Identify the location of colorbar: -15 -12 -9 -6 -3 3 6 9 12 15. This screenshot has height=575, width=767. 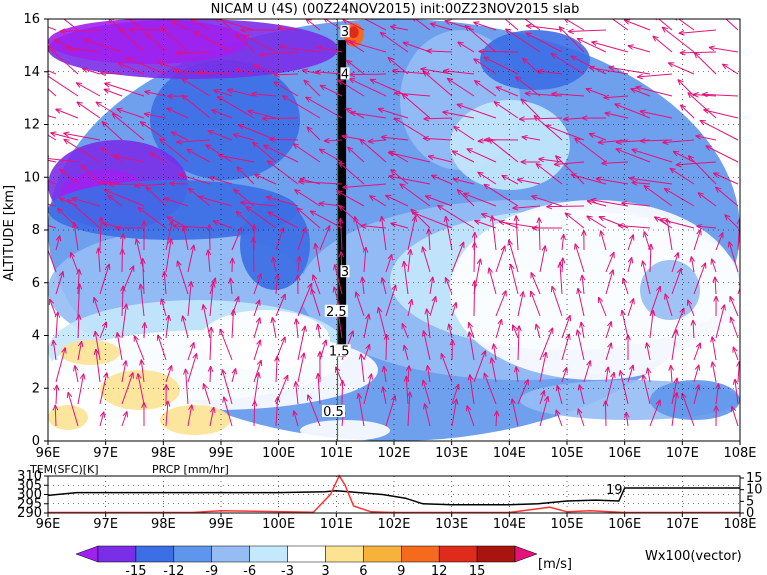
(306, 560).